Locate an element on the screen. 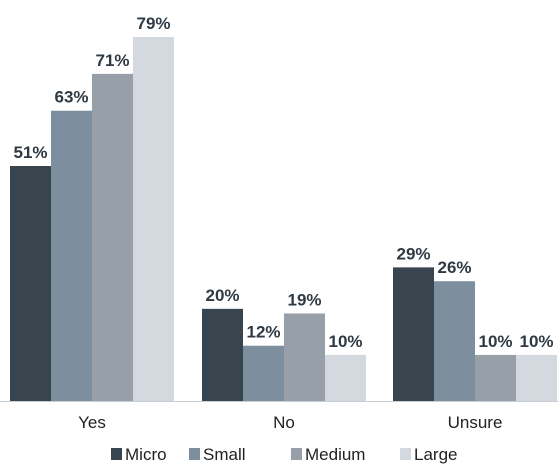  category-label-unsure: Unsure is located at coordinates (475, 422).